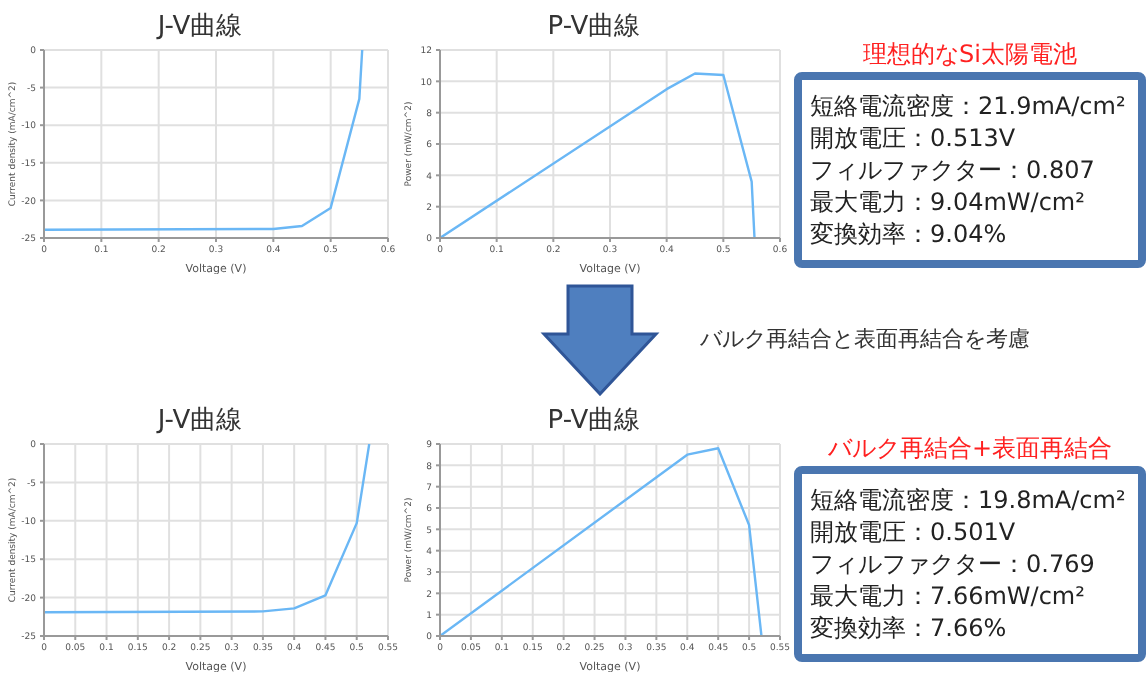 Image resolution: width=1148 pixels, height=678 pixels. Describe the element at coordinates (909, 234) in the screenshot. I see `text: 変換効率：9.04%` at that location.